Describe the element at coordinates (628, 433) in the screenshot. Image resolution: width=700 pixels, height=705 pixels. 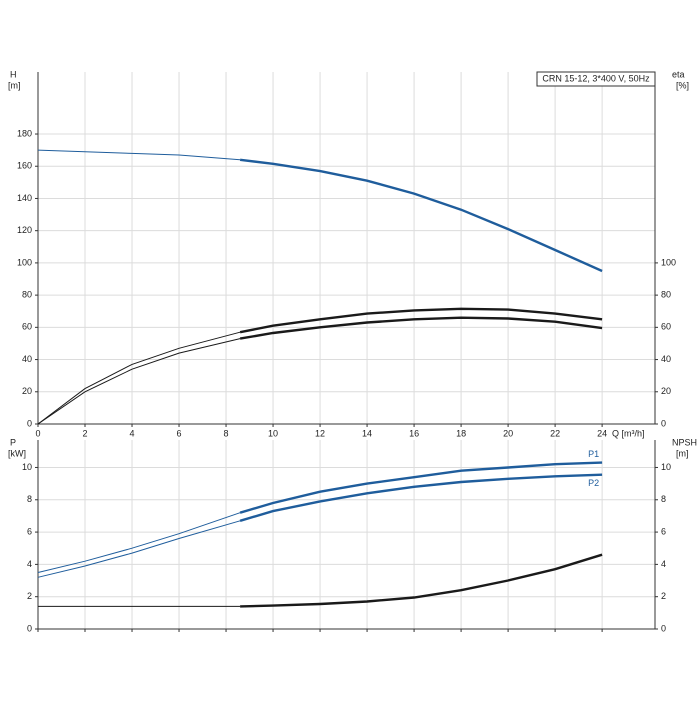
I see `x-label: Q [m³/h]` at that location.